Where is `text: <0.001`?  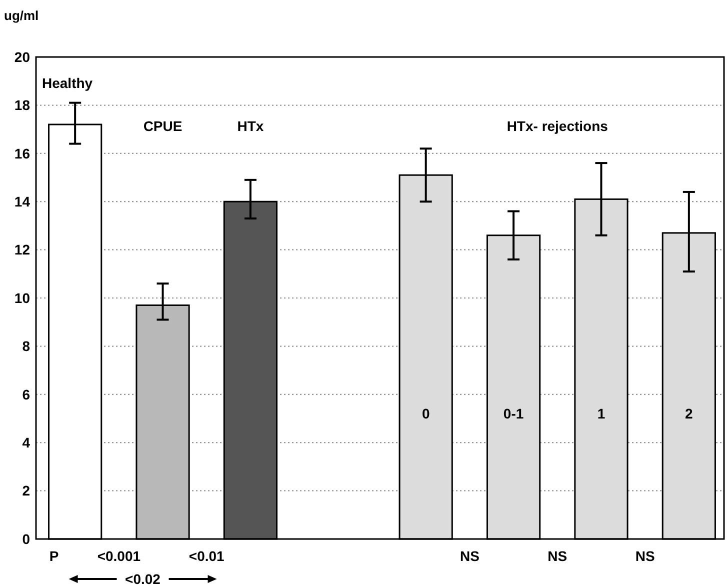
text: <0.001 is located at coordinates (119, 556).